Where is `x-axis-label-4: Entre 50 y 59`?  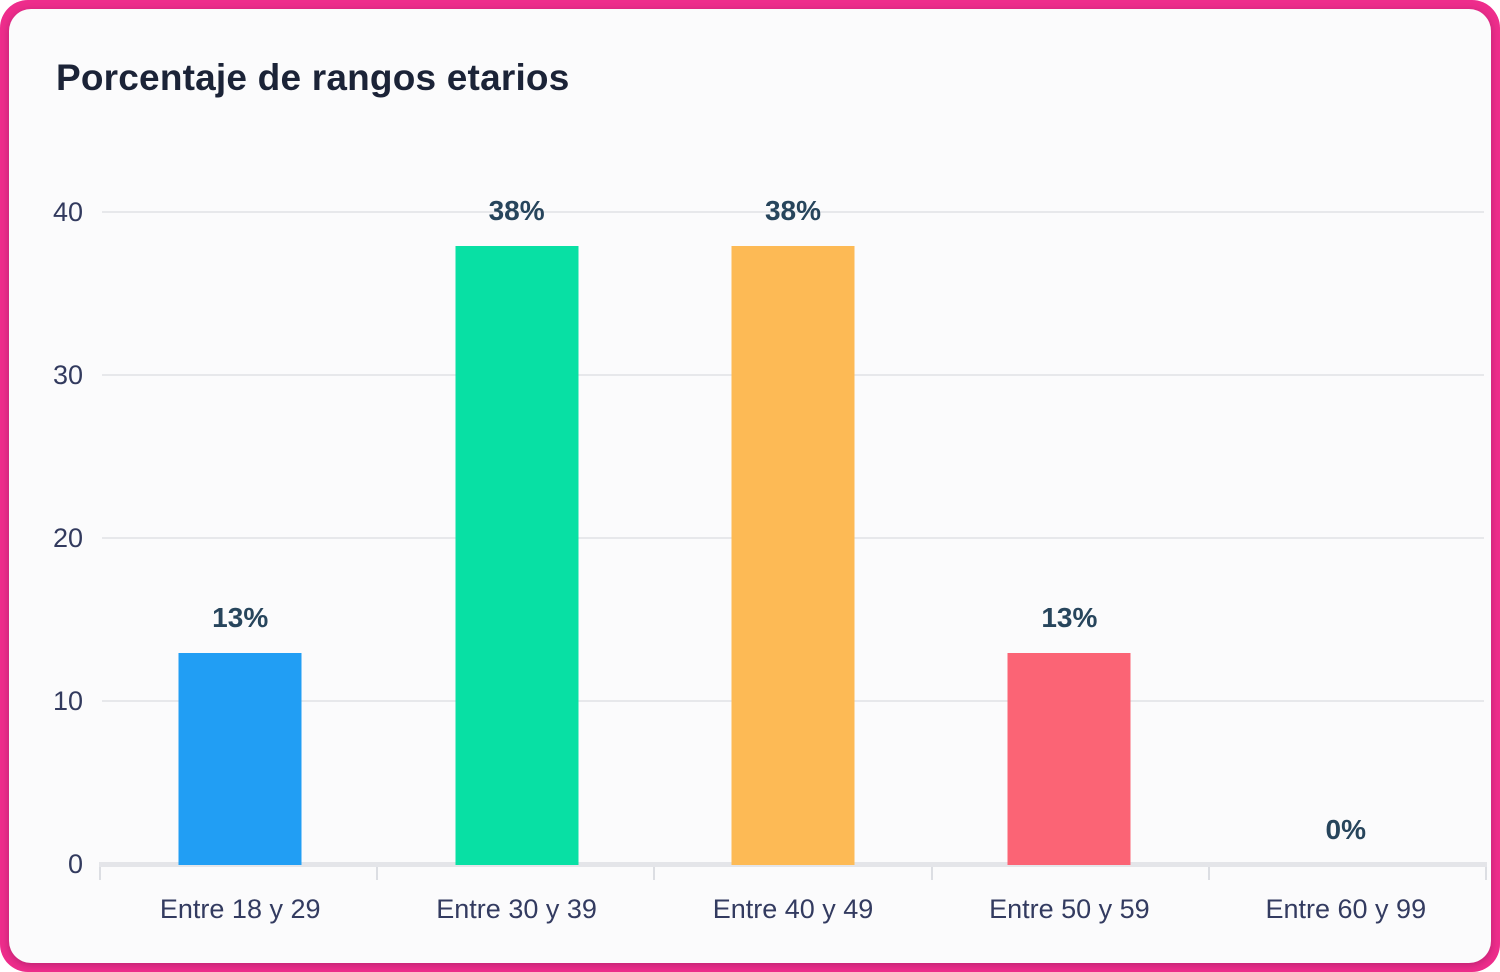 x-axis-label-4: Entre 50 y 59 is located at coordinates (1069, 909).